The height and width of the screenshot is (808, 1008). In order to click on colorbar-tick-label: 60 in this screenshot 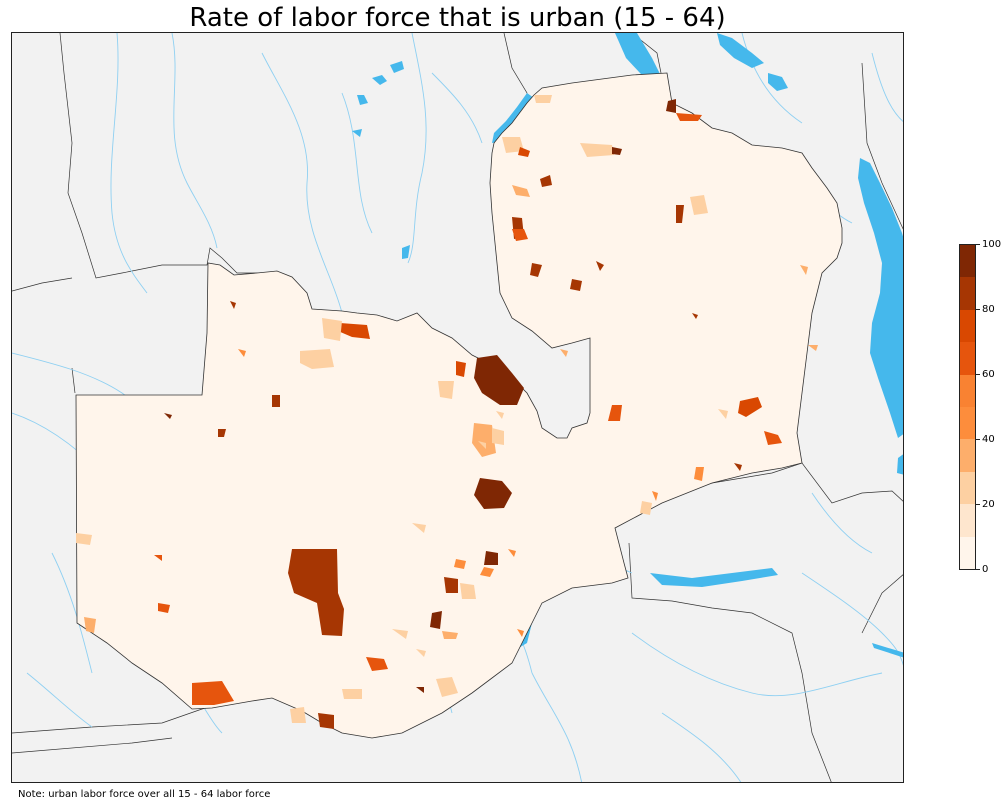, I will do `click(988, 374)`.